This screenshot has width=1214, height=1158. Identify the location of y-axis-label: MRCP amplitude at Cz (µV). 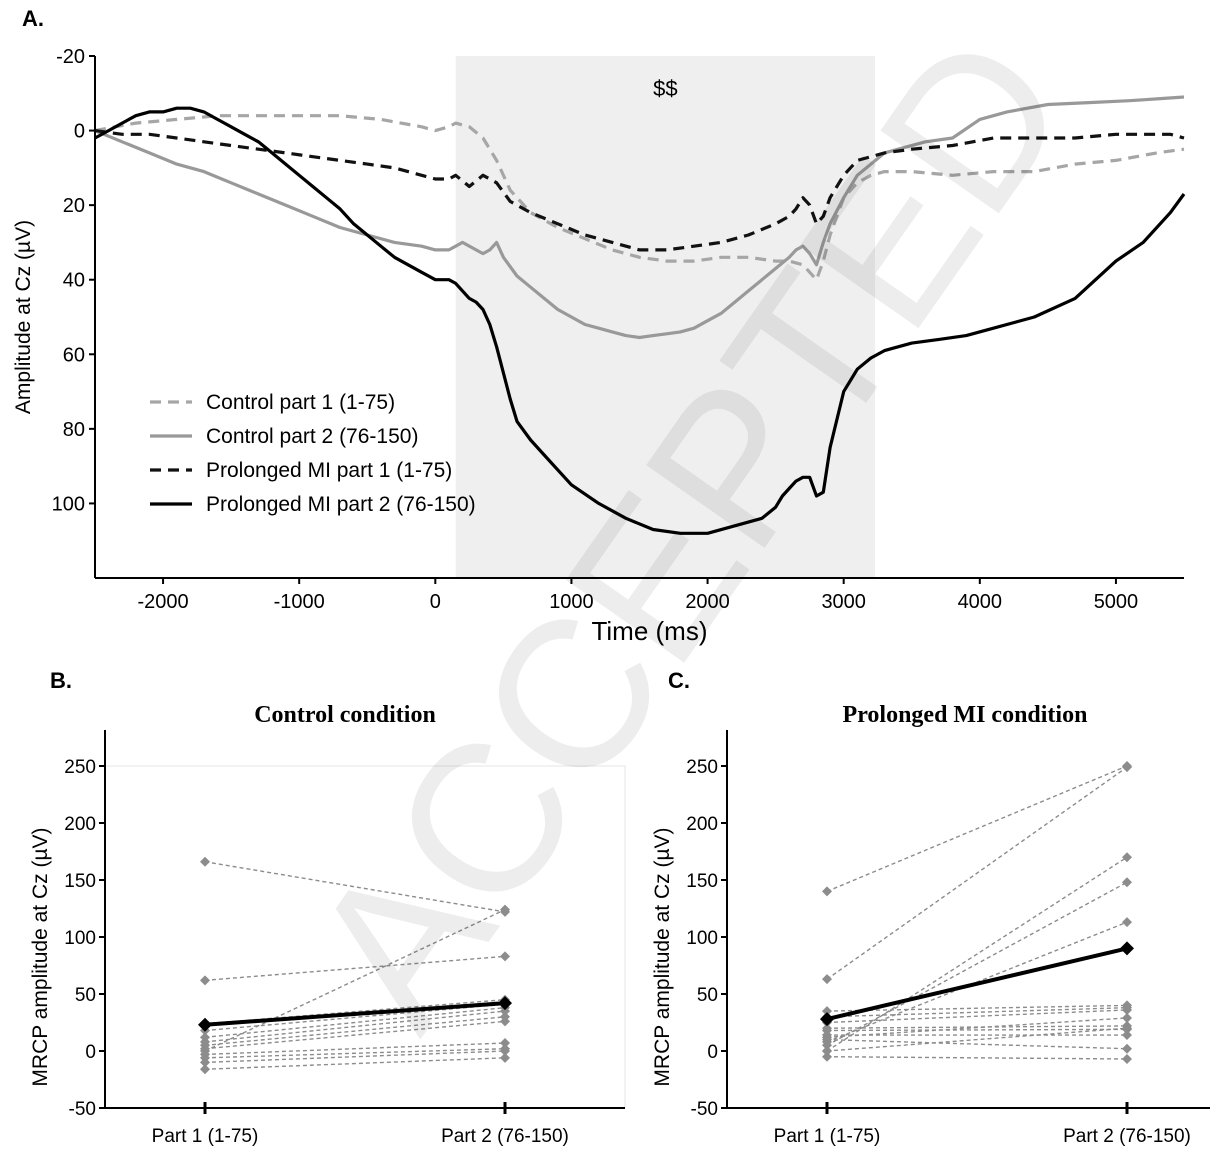
(662, 956).